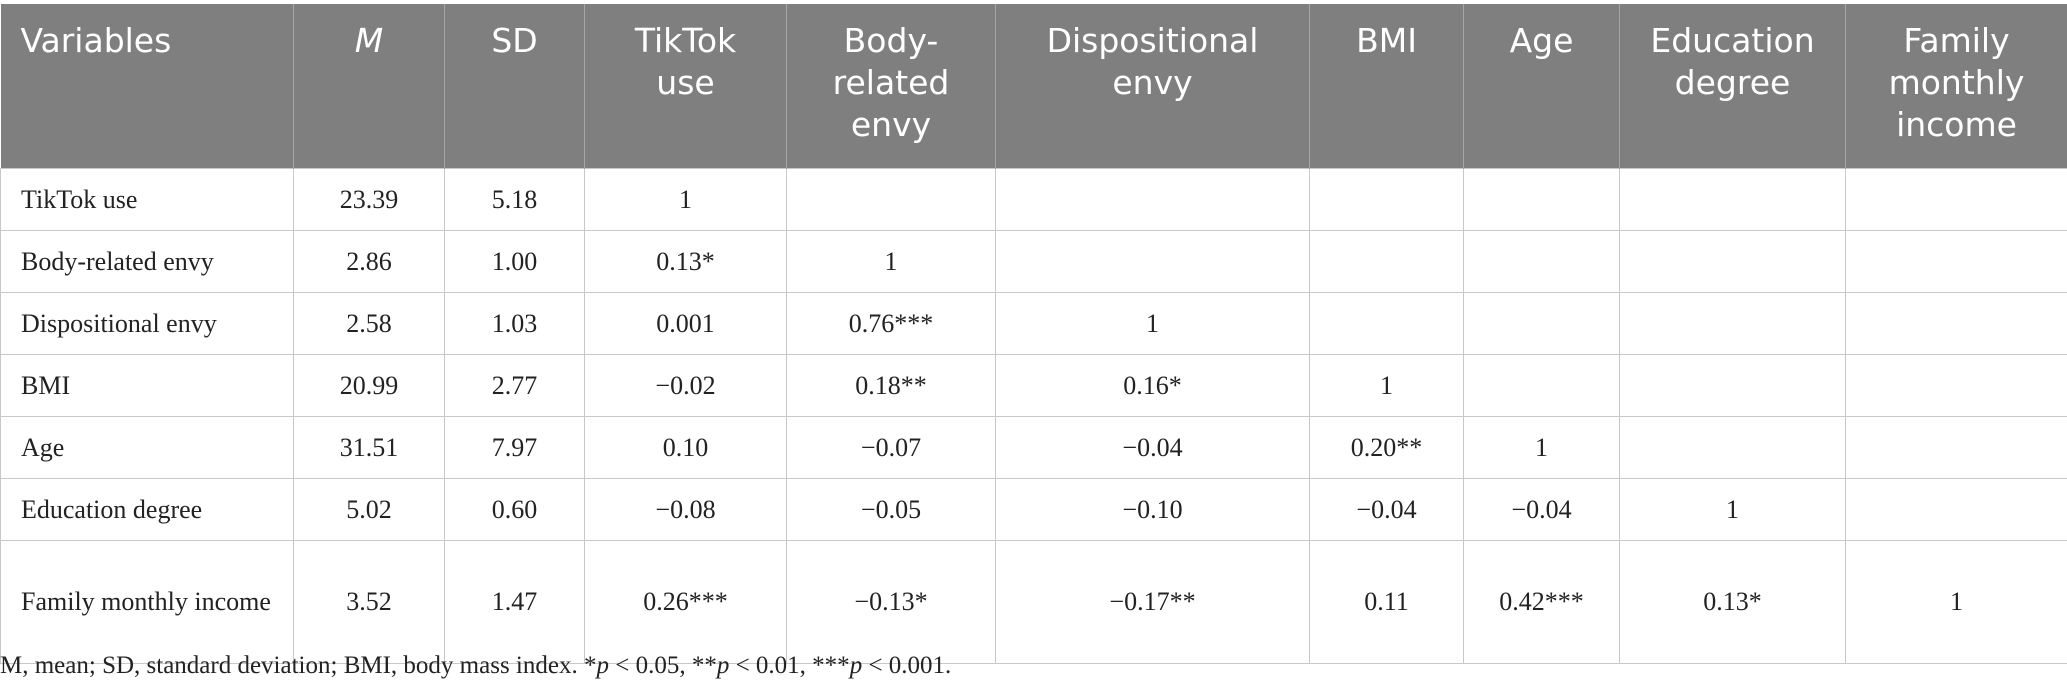 The height and width of the screenshot is (694, 2067). What do you see at coordinates (369, 323) in the screenshot?
I see `table-cell: 2.58` at bounding box center [369, 323].